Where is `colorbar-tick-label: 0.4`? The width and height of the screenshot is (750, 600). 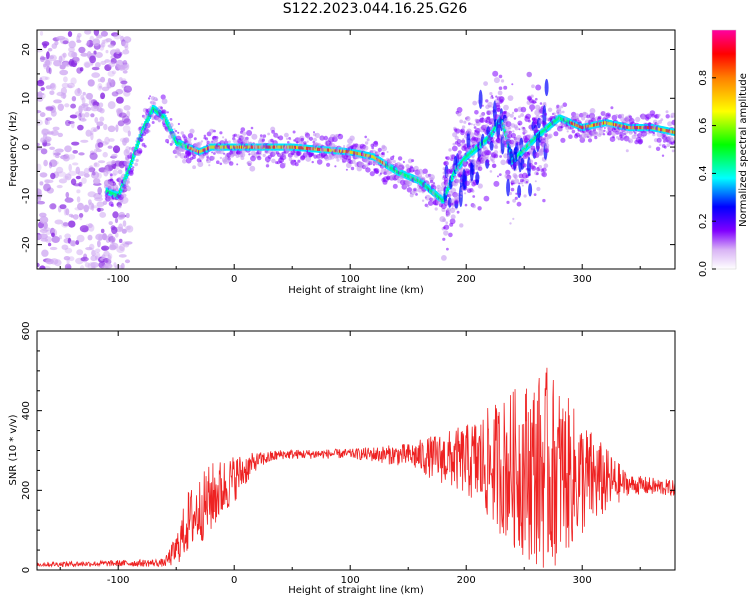 colorbar-tick-label: 0.4 is located at coordinates (703, 173).